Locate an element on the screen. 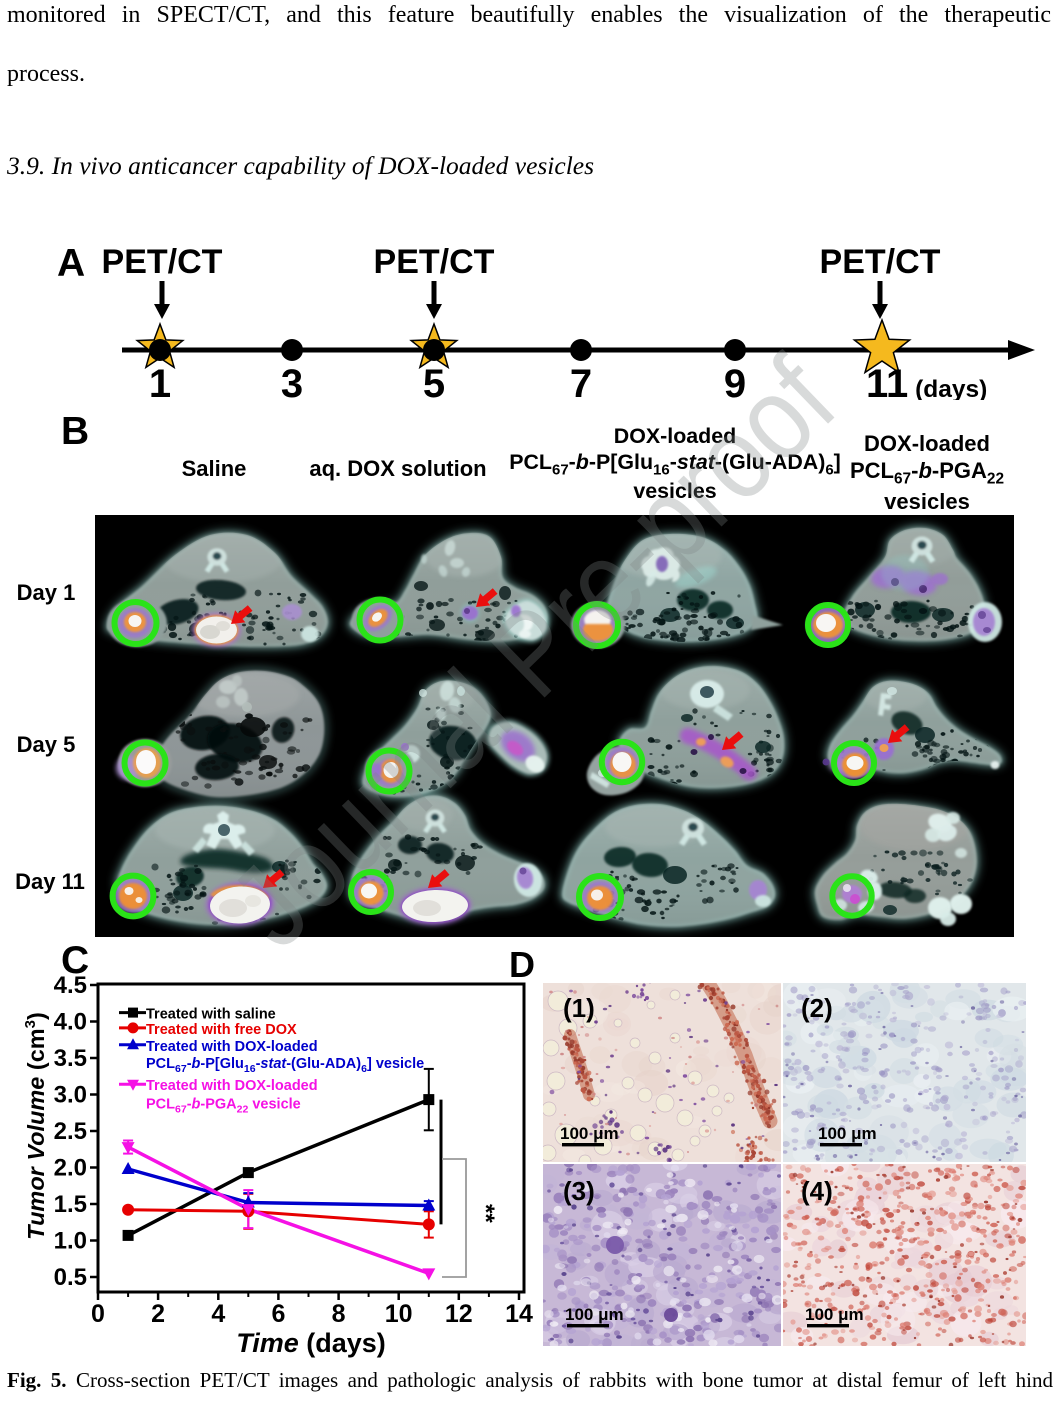 The image size is (1058, 1412). svg-text: 12 is located at coordinates (459, 1314).